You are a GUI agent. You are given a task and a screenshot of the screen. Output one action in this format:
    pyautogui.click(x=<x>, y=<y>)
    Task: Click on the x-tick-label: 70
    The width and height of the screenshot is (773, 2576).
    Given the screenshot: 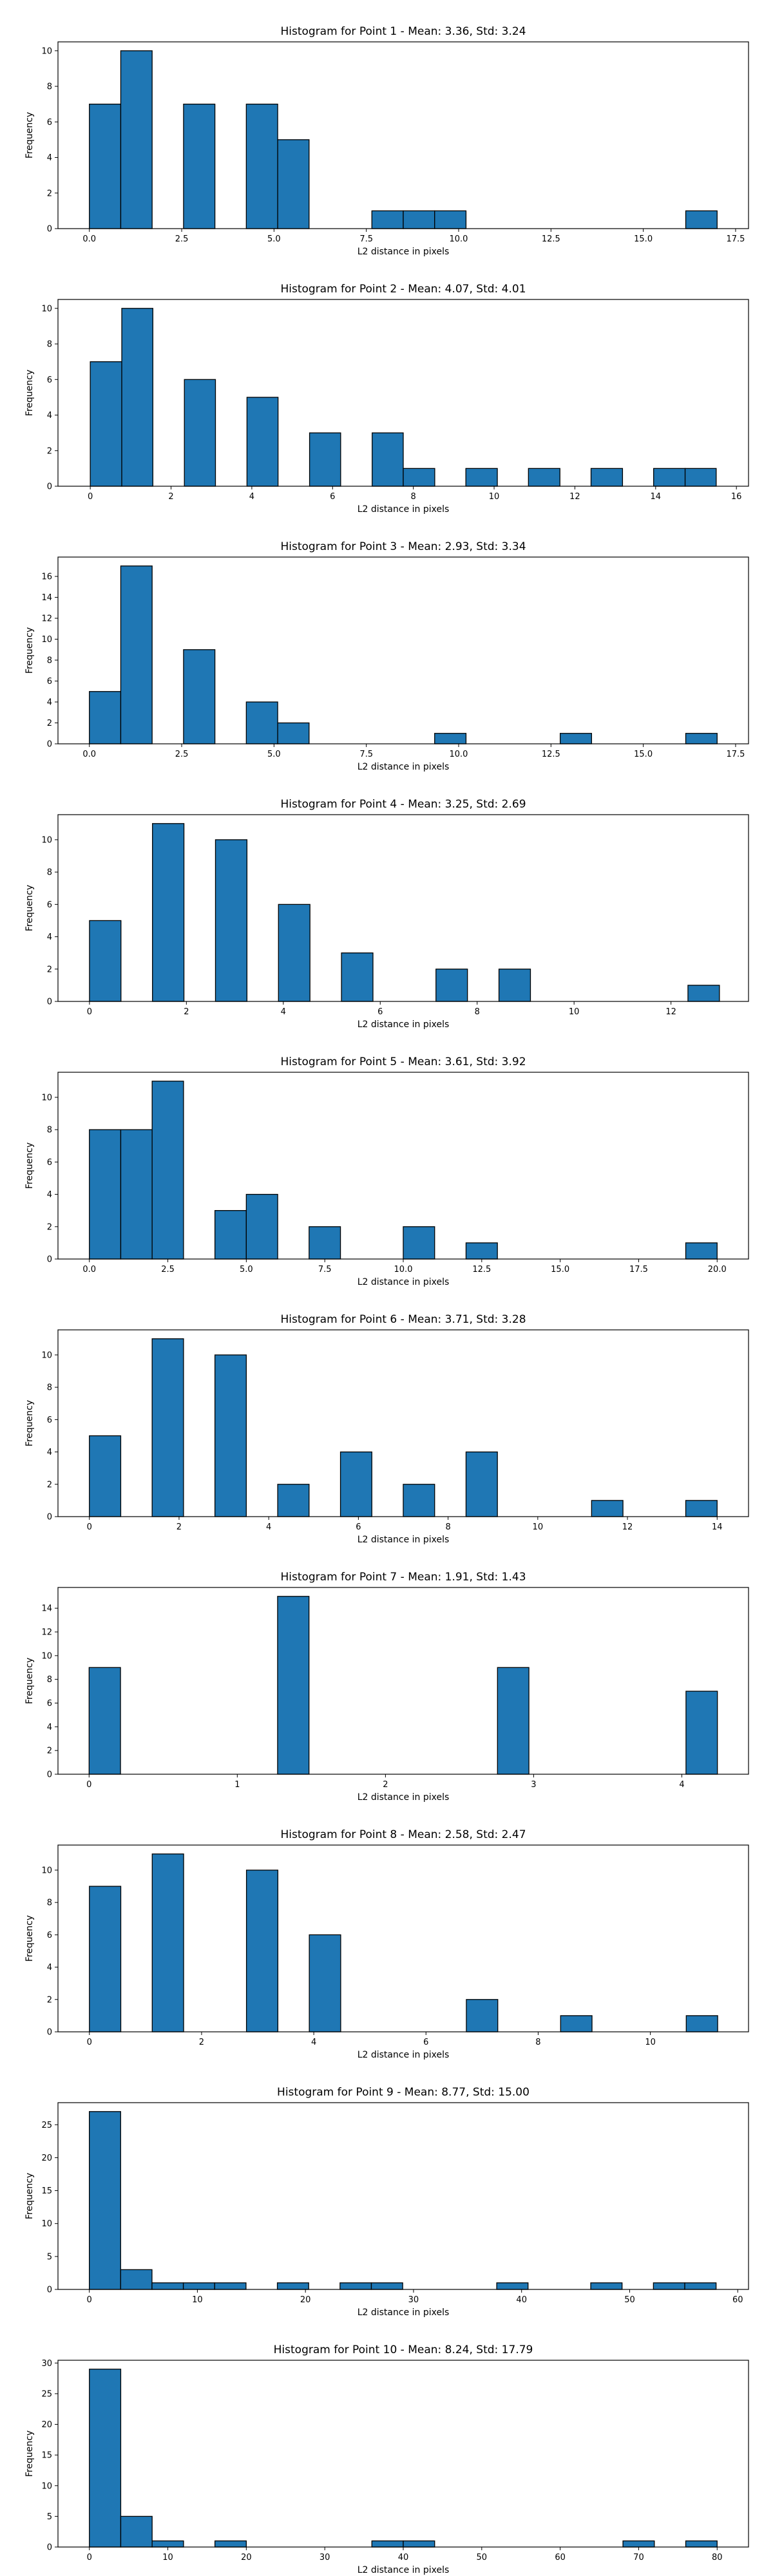 What is the action you would take?
    pyautogui.click(x=638, y=2557)
    